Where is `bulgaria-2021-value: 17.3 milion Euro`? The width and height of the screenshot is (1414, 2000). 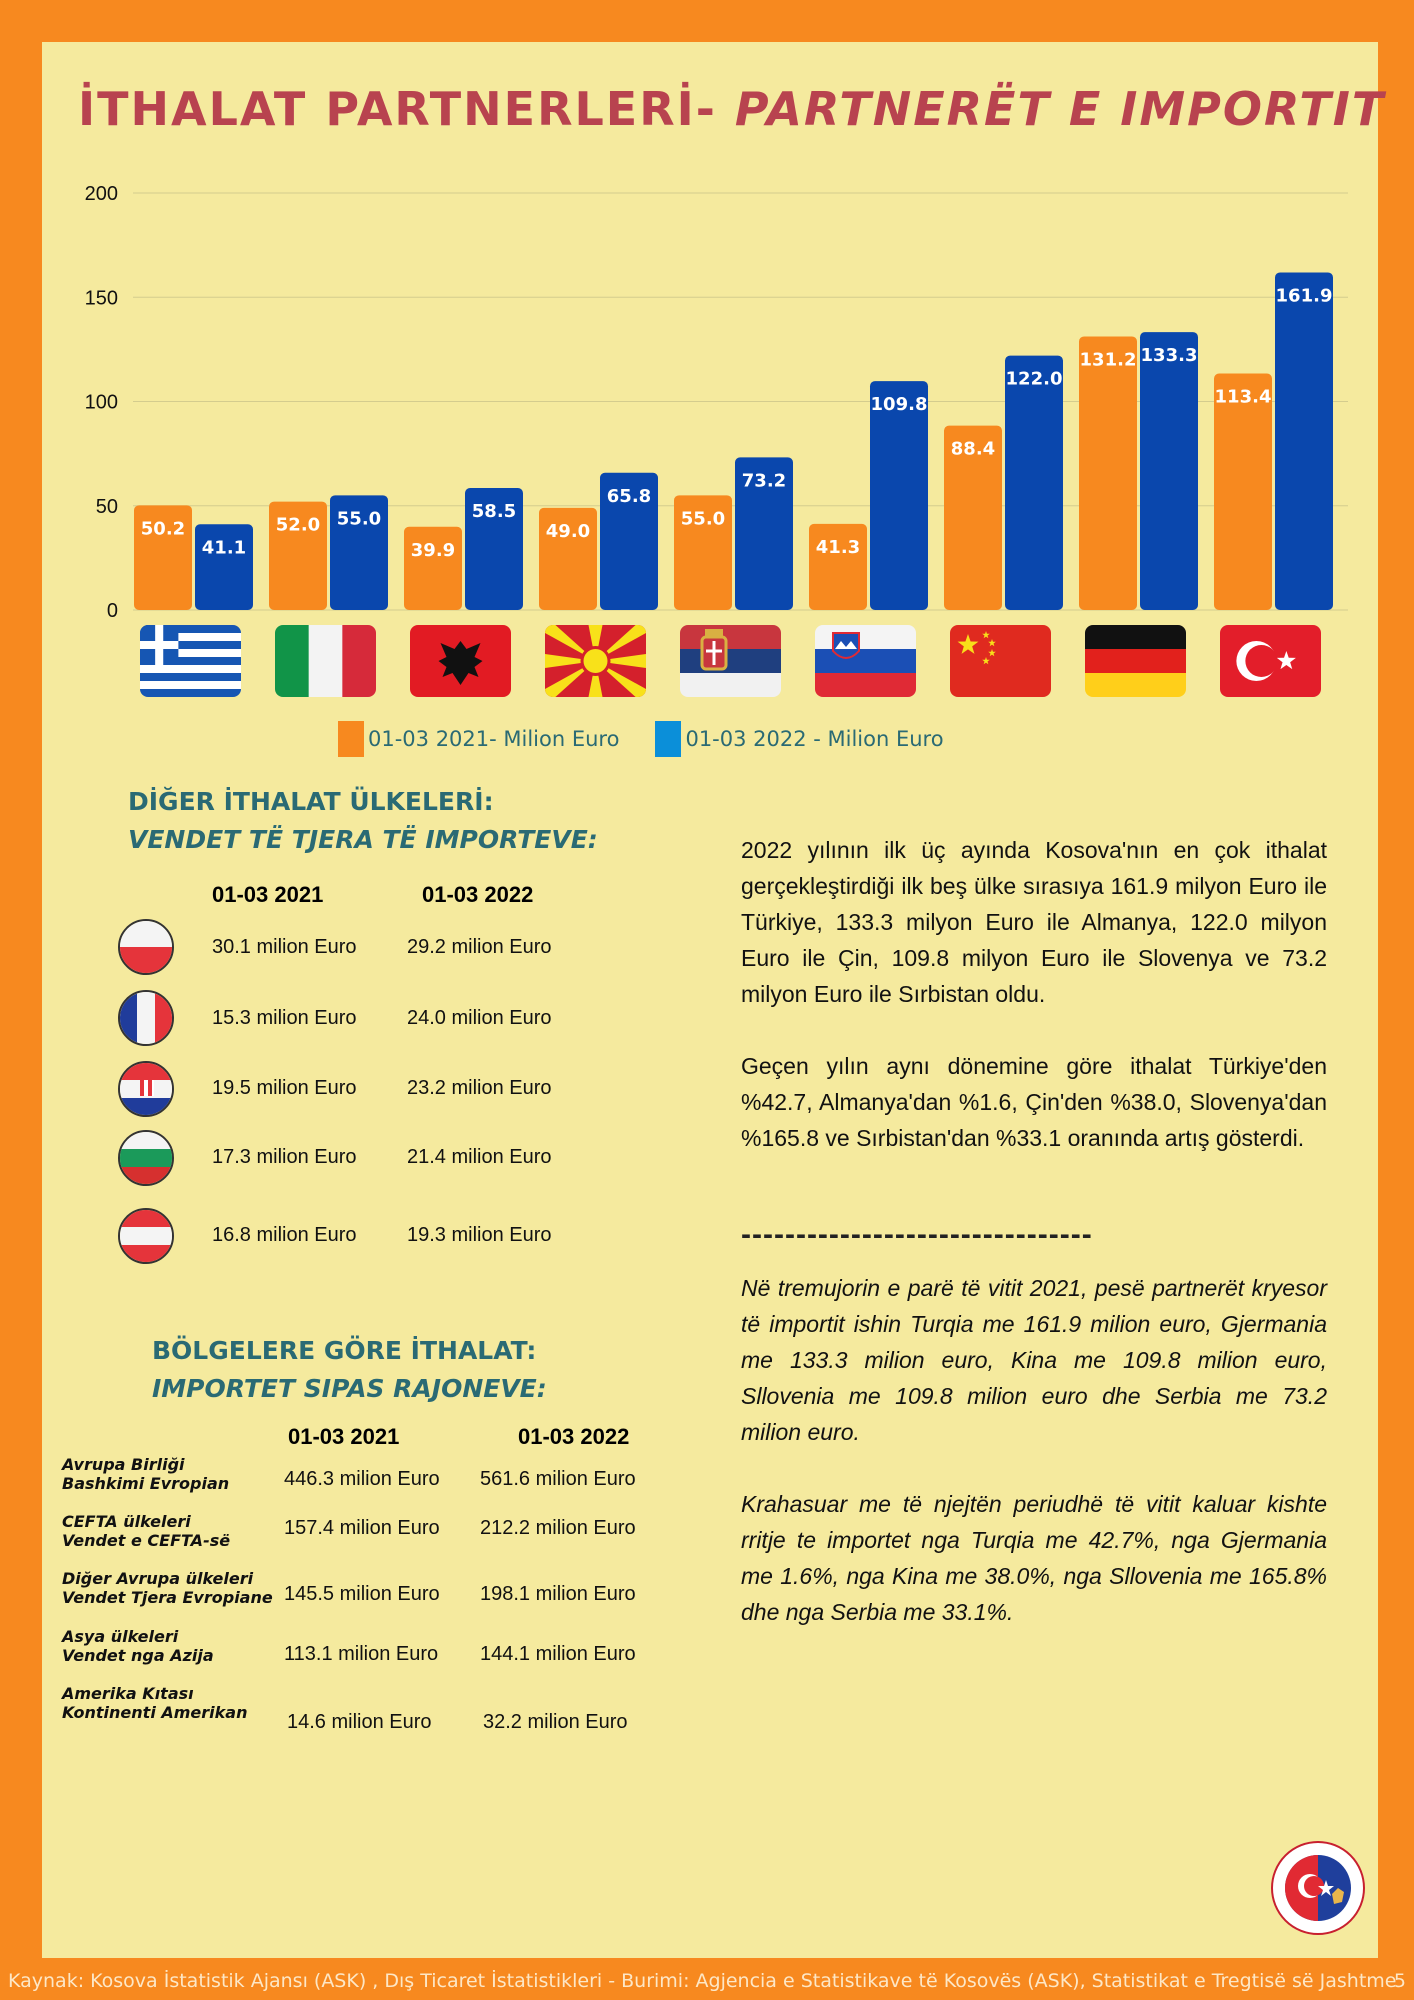
bulgaria-2021-value: 17.3 milion Euro is located at coordinates (284, 1157).